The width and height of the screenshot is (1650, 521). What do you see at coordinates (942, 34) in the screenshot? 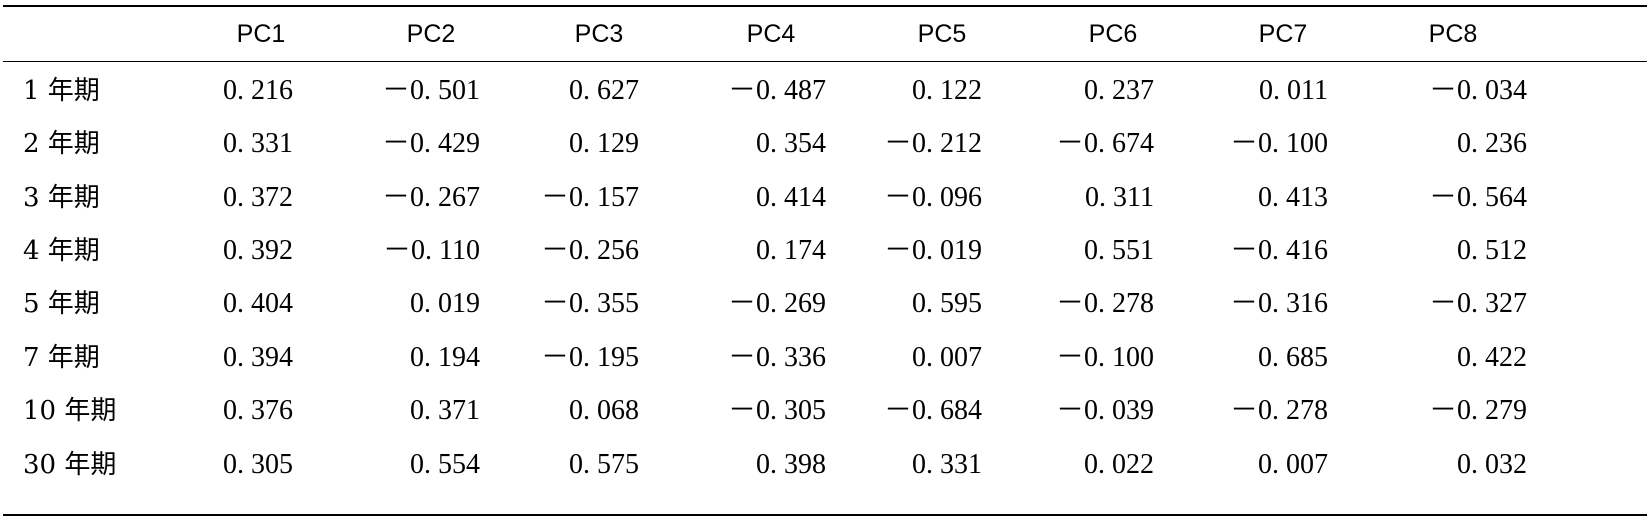
I see `column-header-pc5: PC5` at bounding box center [942, 34].